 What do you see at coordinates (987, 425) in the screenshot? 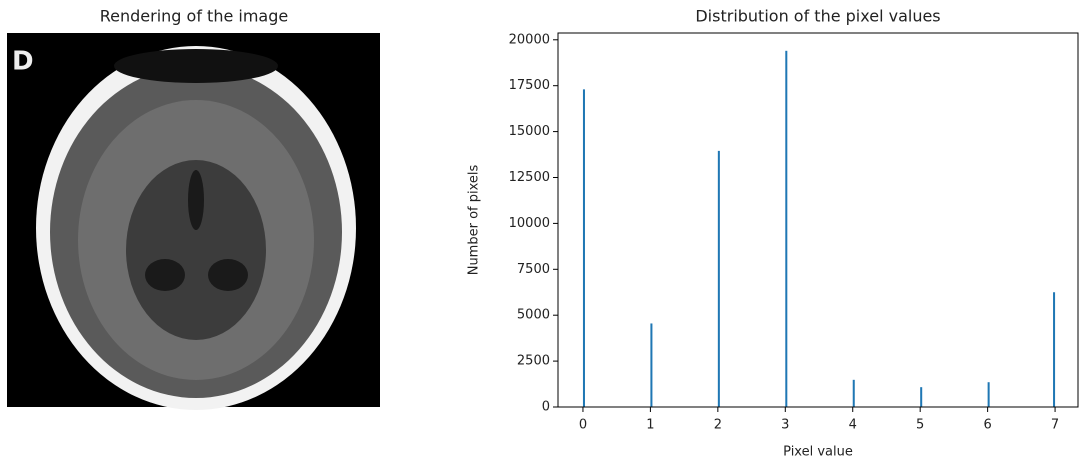
I see `x-tick-label: 6` at bounding box center [987, 425].